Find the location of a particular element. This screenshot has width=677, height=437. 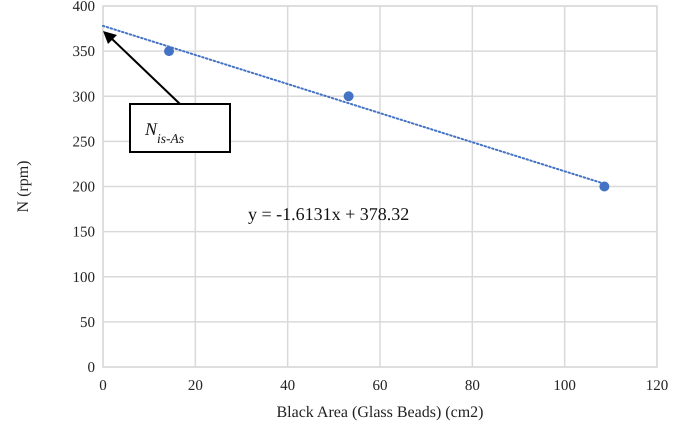

y-tick-label: 50 is located at coordinates (87, 322).